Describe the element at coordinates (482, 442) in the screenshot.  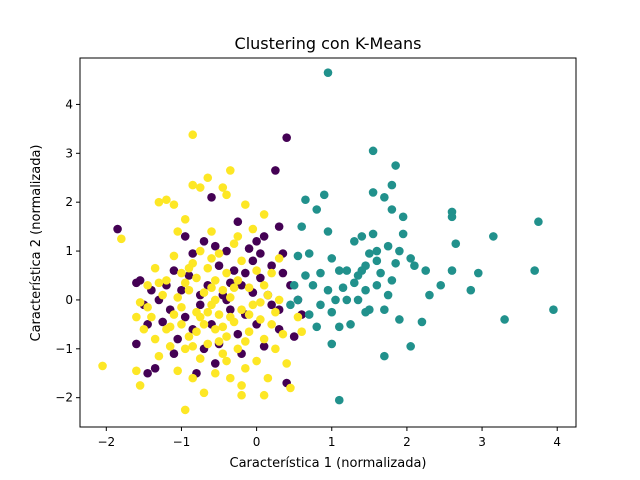
I see `x-tick-label: 3` at that location.